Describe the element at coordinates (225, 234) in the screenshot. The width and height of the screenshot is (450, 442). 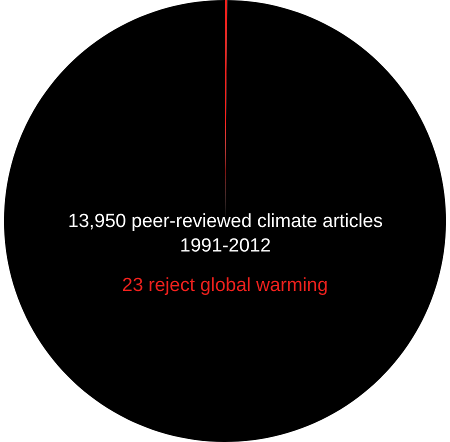
I see `text: 13,950 peer-reviewed climate articles 1991-2012` at that location.